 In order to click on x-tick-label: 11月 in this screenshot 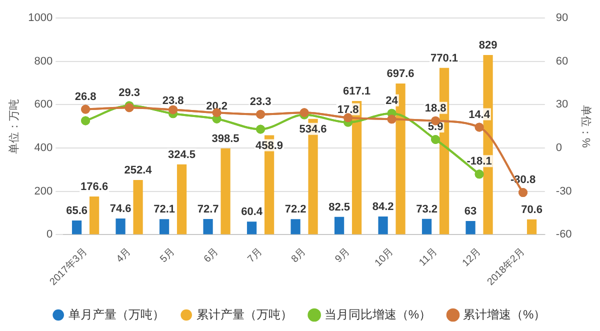, I will do `click(428, 257)`.